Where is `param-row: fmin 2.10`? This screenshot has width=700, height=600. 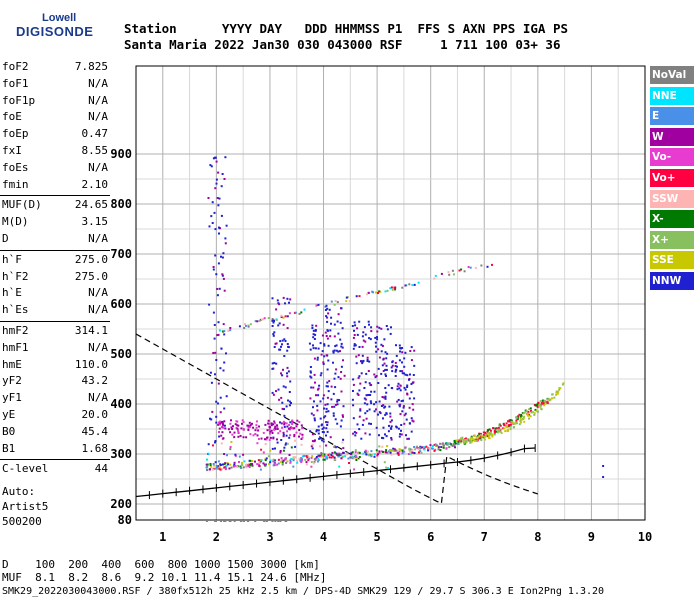
param-row: fmin 2.10 is located at coordinates (55, 186).